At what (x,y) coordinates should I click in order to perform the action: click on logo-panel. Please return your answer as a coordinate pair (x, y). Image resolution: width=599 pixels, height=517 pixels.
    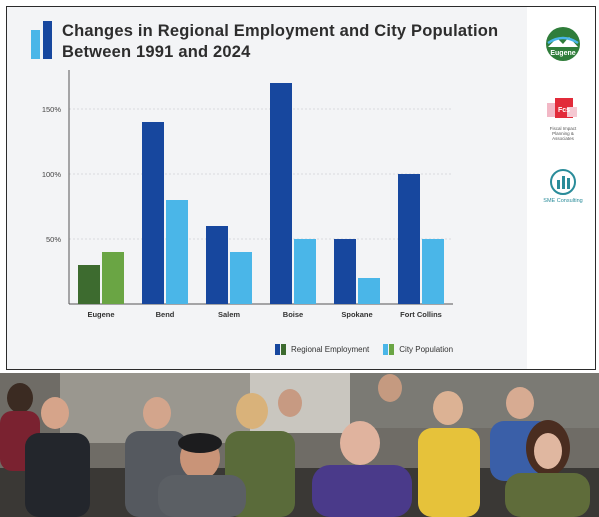
    Looking at the image, I should click on (561, 188).